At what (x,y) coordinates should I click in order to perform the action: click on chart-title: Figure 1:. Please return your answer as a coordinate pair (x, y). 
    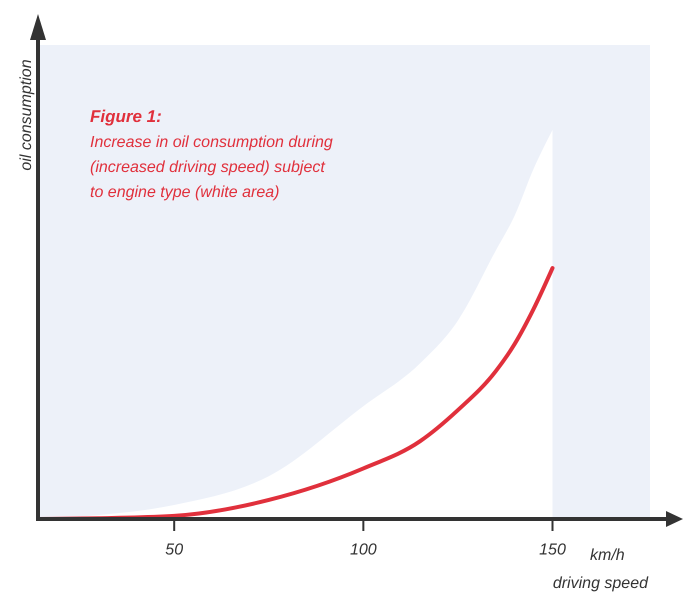
    Looking at the image, I should click on (126, 116).